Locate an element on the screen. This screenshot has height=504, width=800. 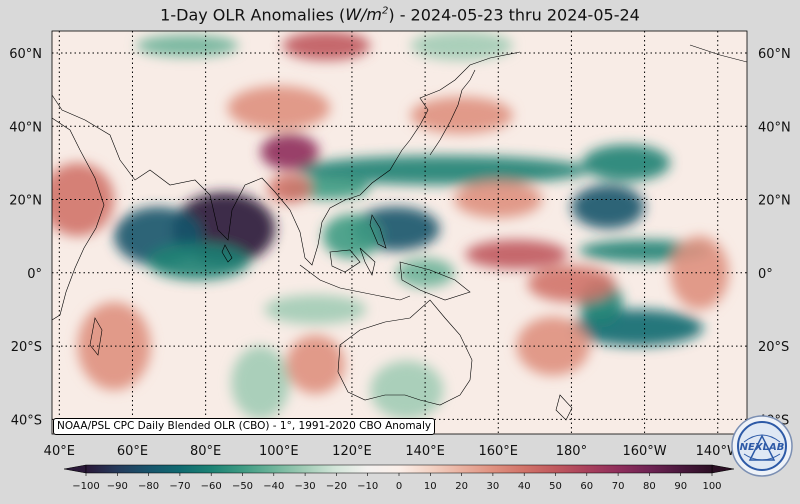
colorbar-tick-label: −60 is located at coordinates (211, 486).